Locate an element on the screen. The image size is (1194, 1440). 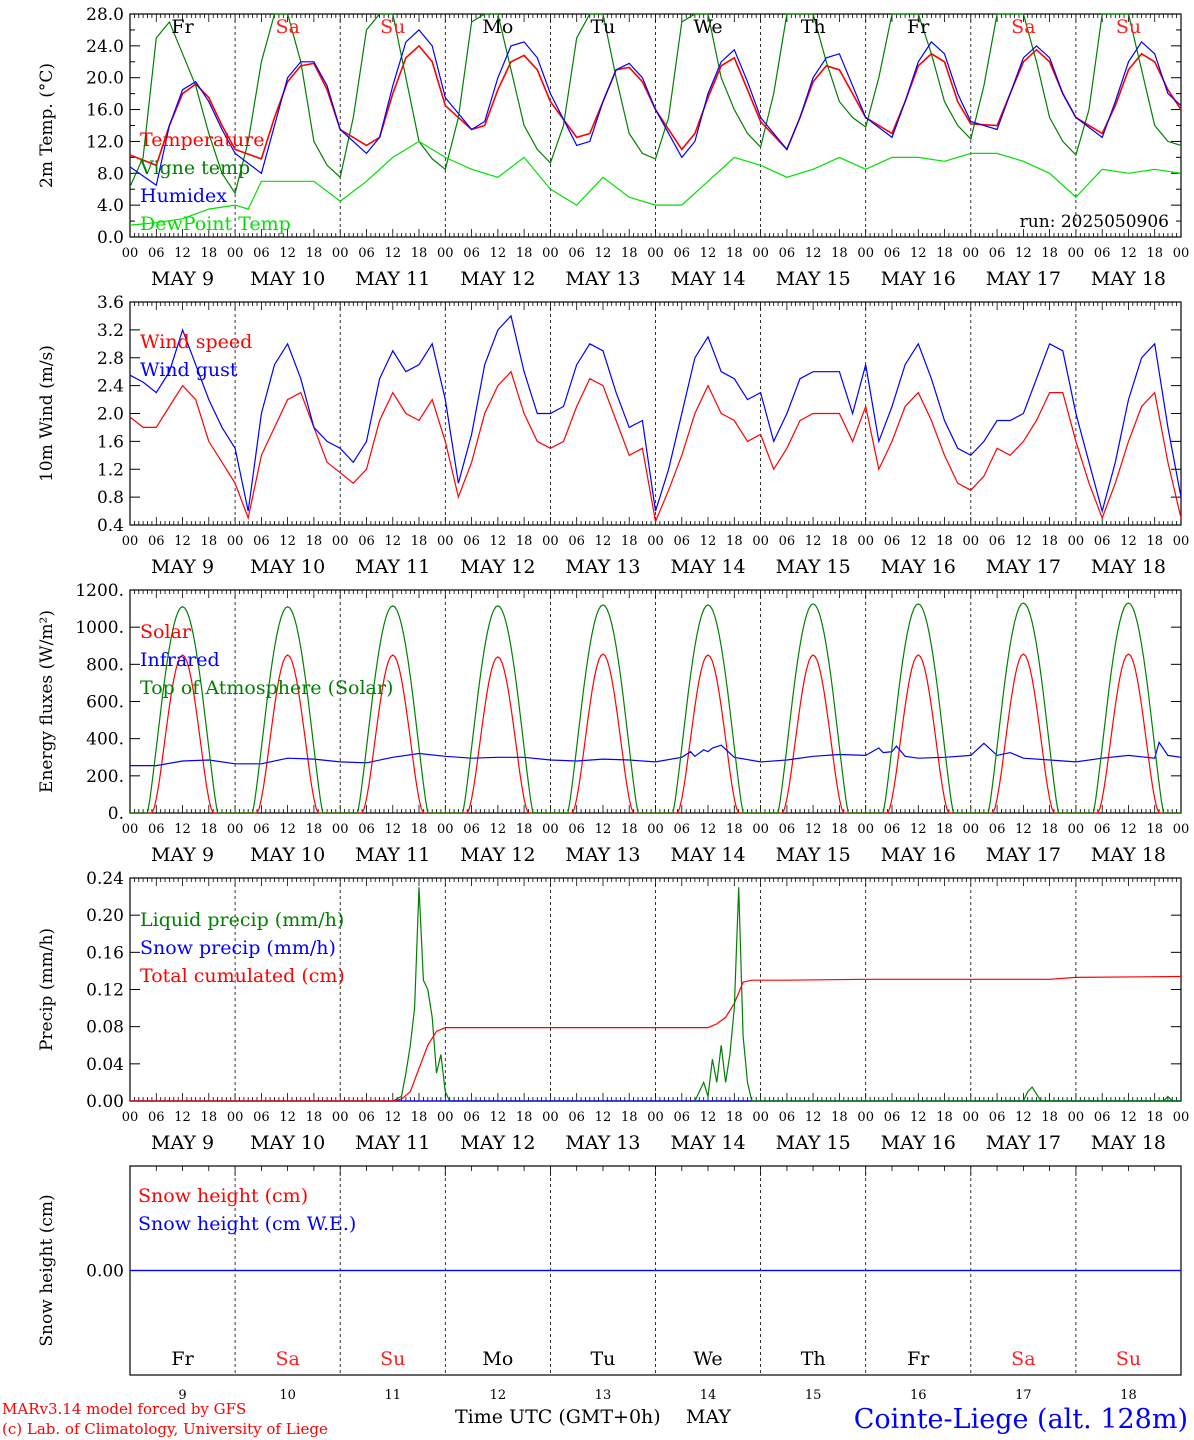
y-tick-label: 0. is located at coordinates (116, 814).